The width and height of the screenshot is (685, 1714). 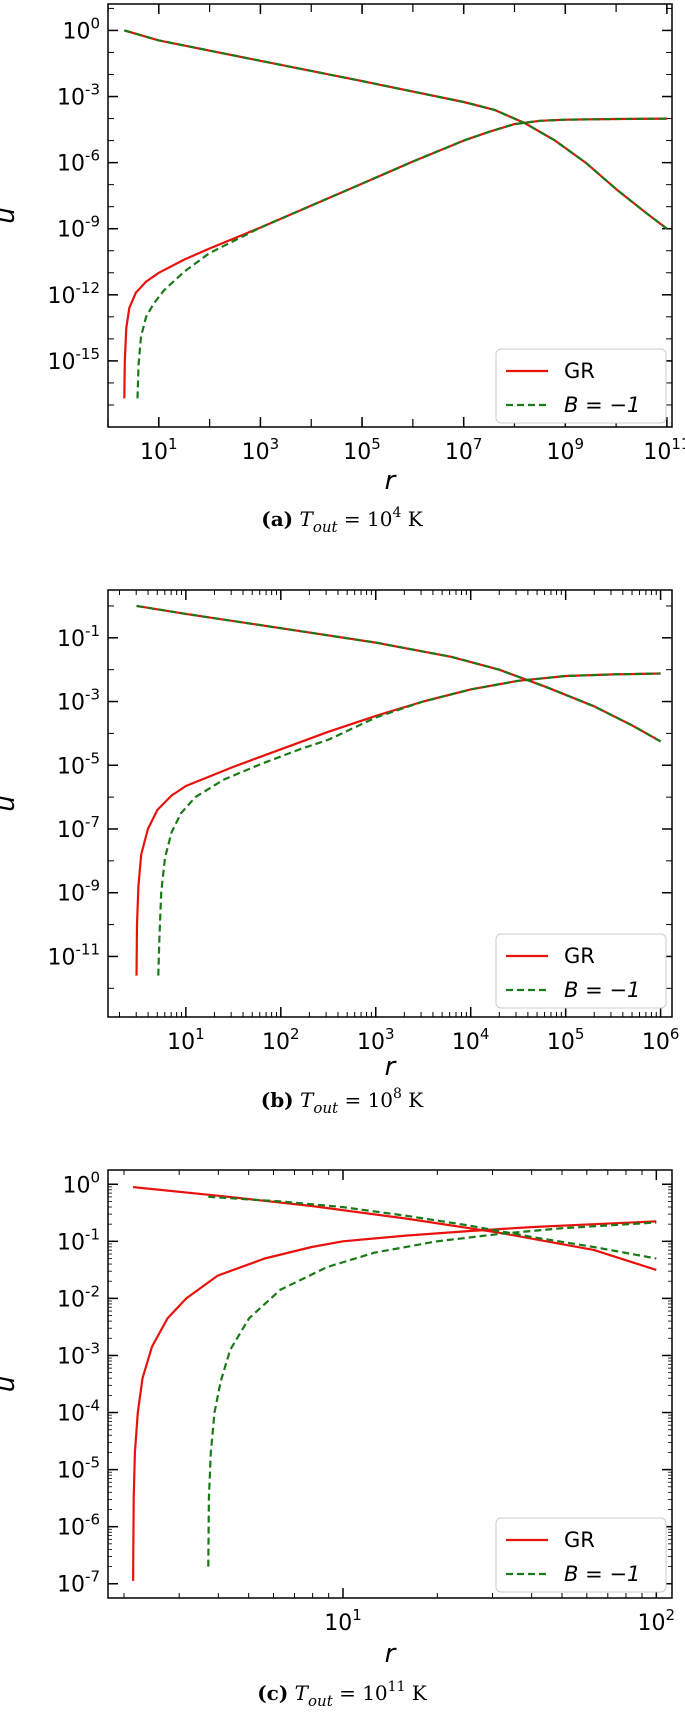 What do you see at coordinates (74, 955) in the screenshot?
I see `y-tick-label: 10⁻¹¹` at bounding box center [74, 955].